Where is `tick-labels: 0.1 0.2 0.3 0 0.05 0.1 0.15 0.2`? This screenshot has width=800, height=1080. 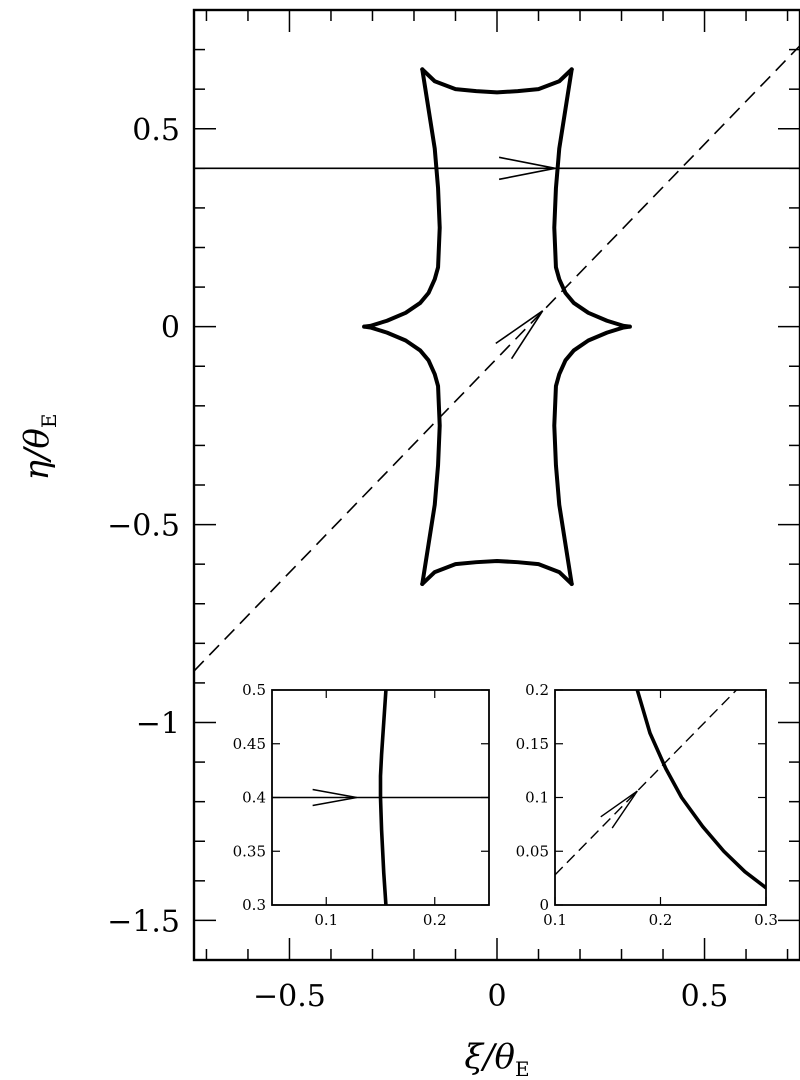 tick-labels: 0.1 0.2 0.3 0 0.05 0.1 0.15 0.2 is located at coordinates (647, 805).